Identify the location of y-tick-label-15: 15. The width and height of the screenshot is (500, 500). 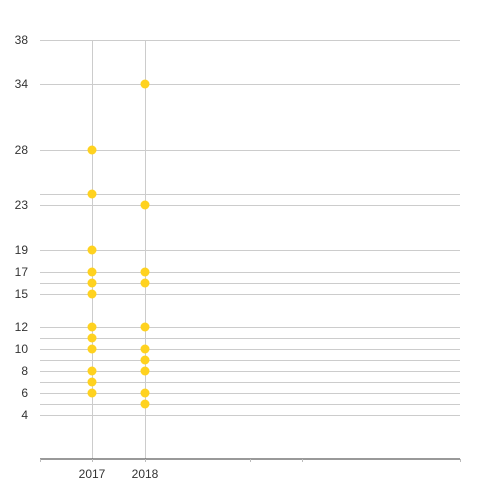
(22, 294).